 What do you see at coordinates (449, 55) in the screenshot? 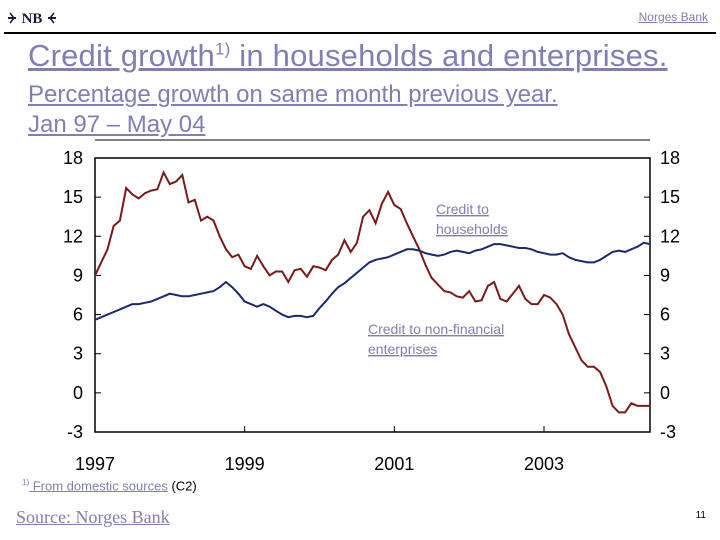
I see `title-rest: in households and enterprises.` at bounding box center [449, 55].